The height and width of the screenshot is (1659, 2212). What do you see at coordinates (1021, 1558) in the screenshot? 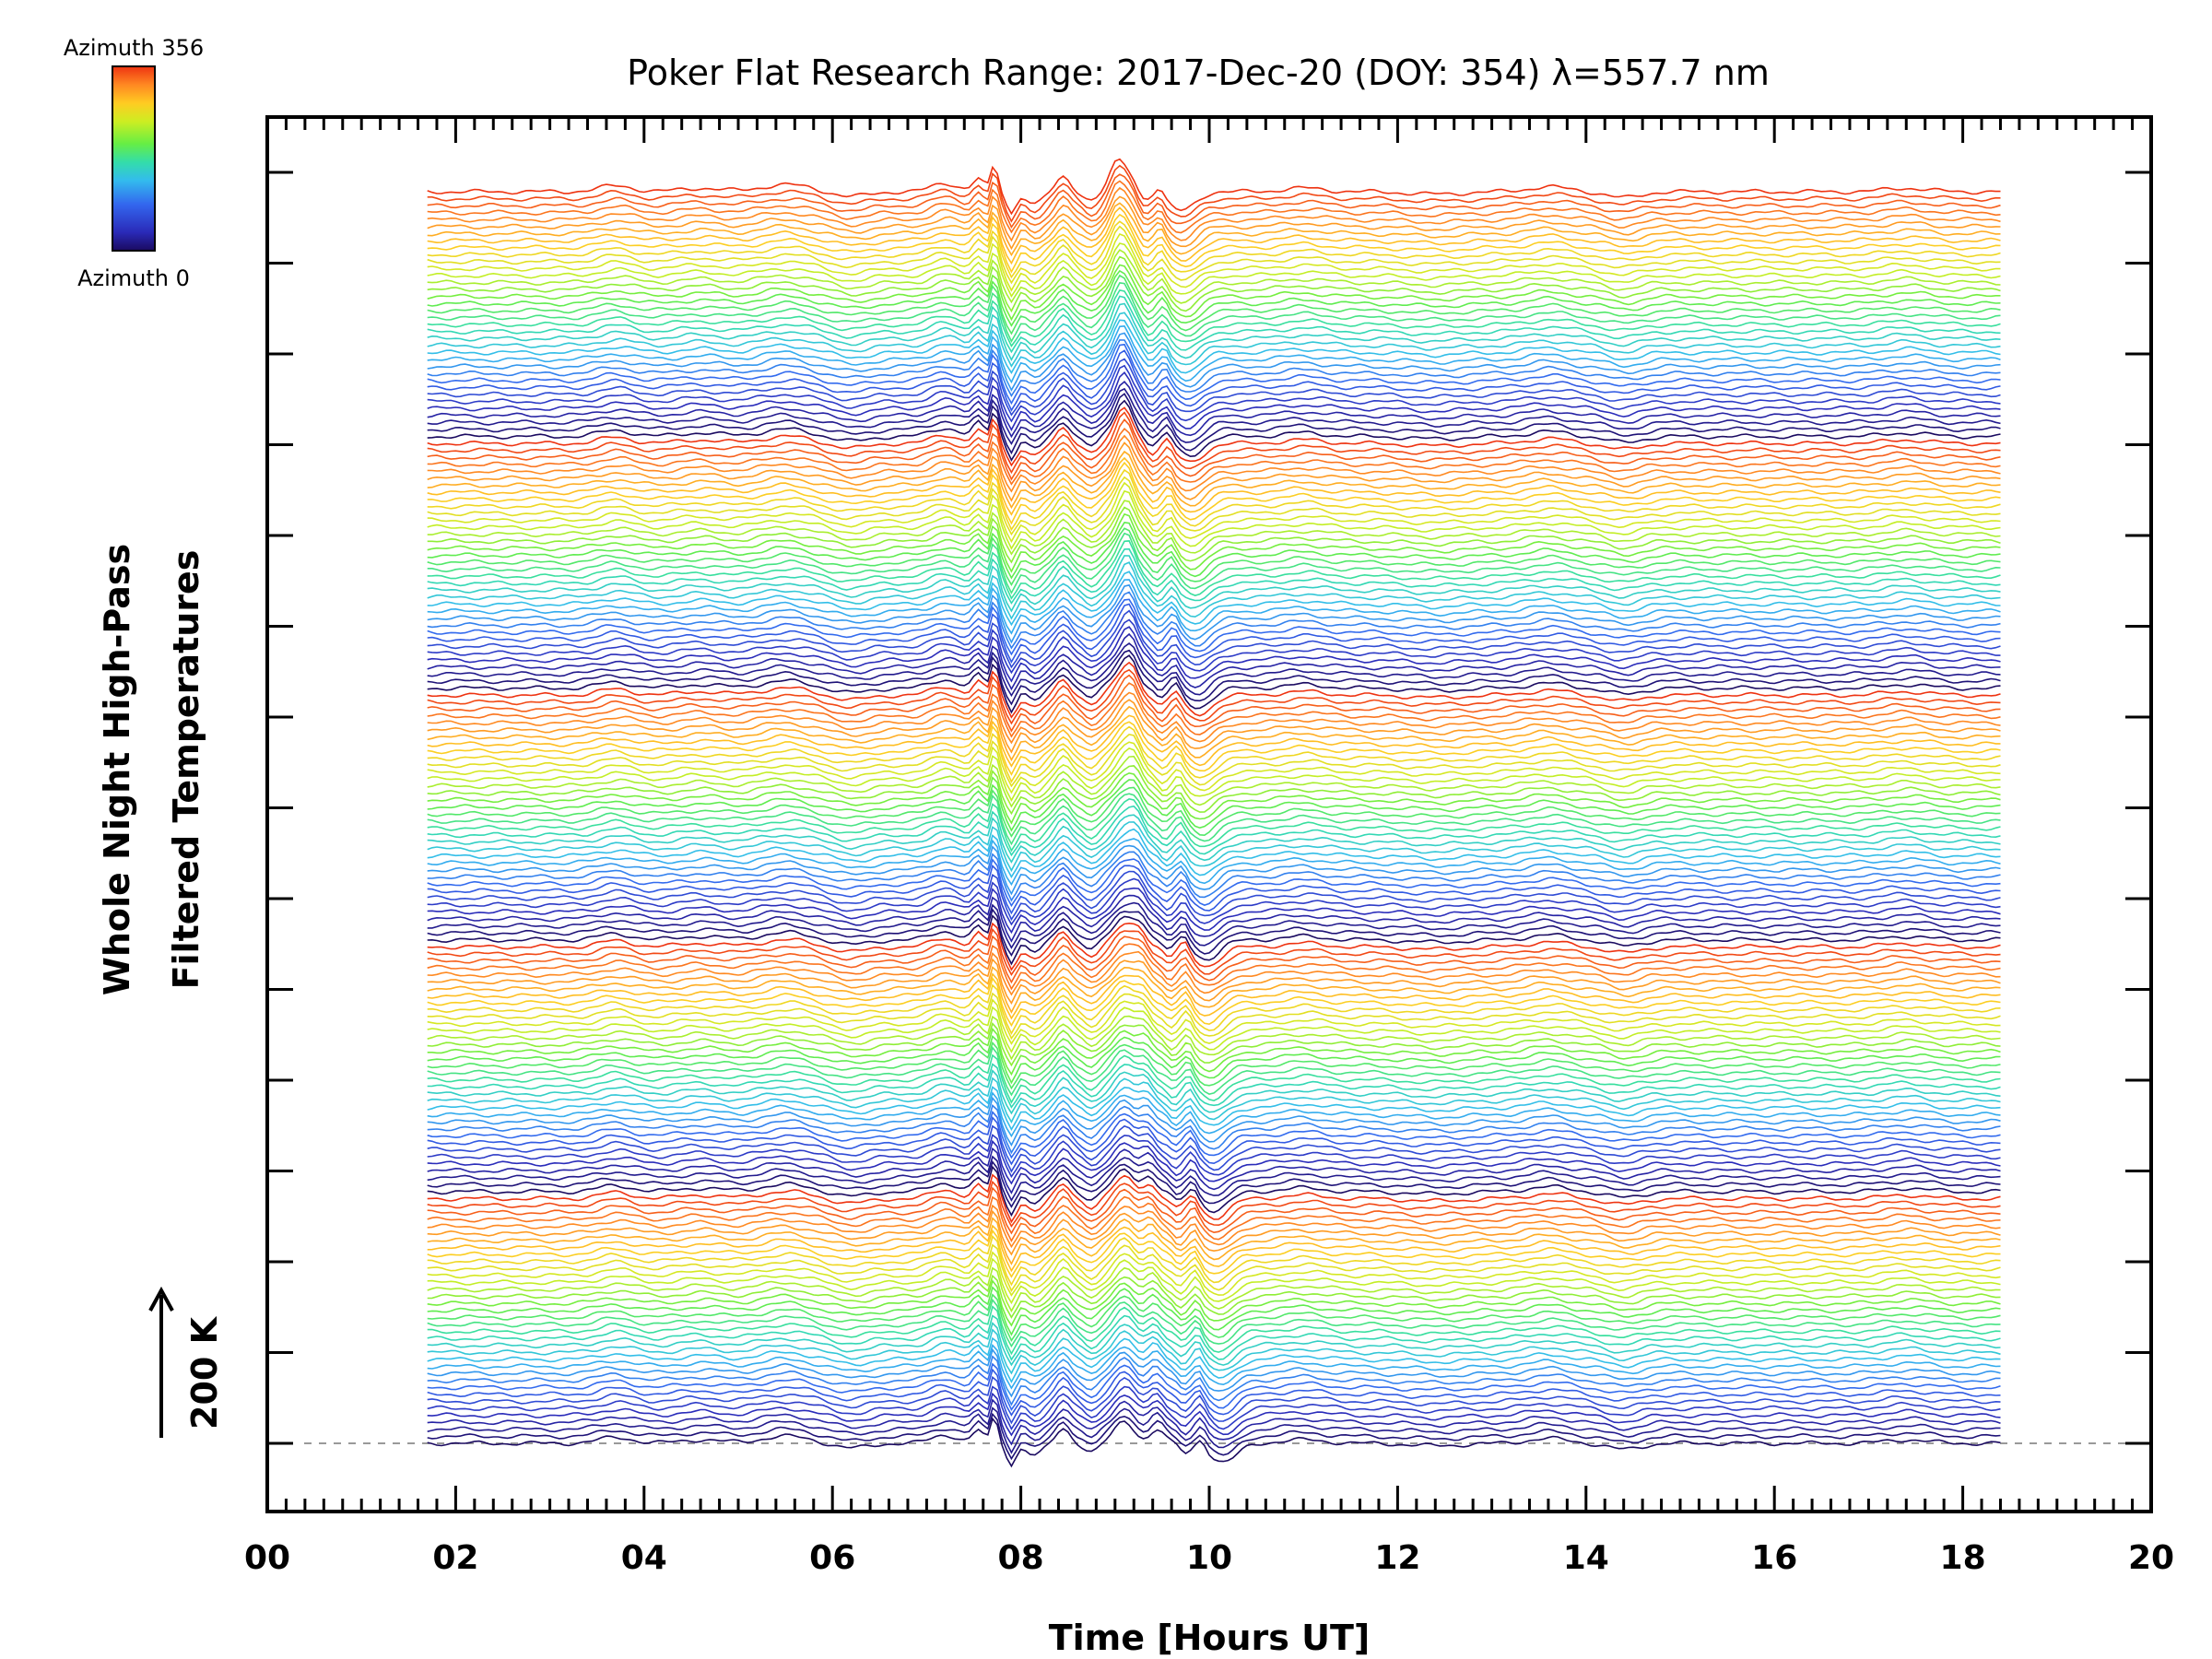
I see `x-tick-label: 08` at bounding box center [1021, 1558].